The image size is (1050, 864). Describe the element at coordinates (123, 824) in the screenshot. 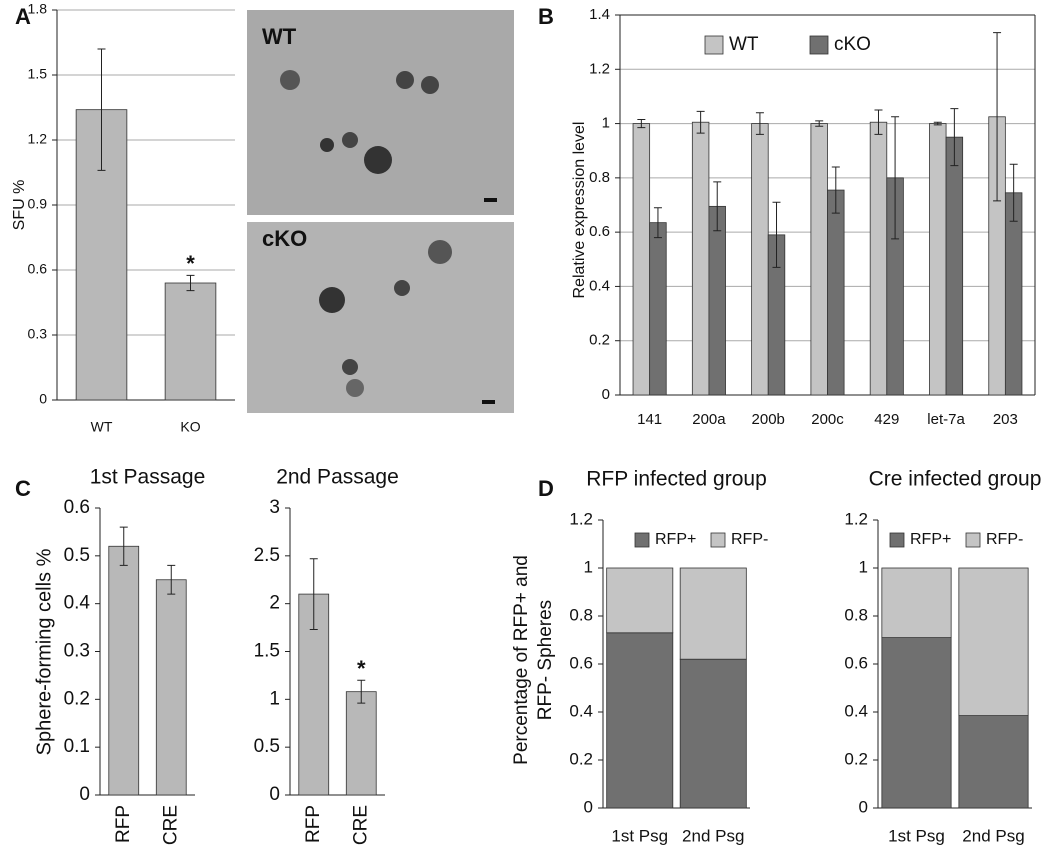

I see `x-tick-label: RFP` at that location.